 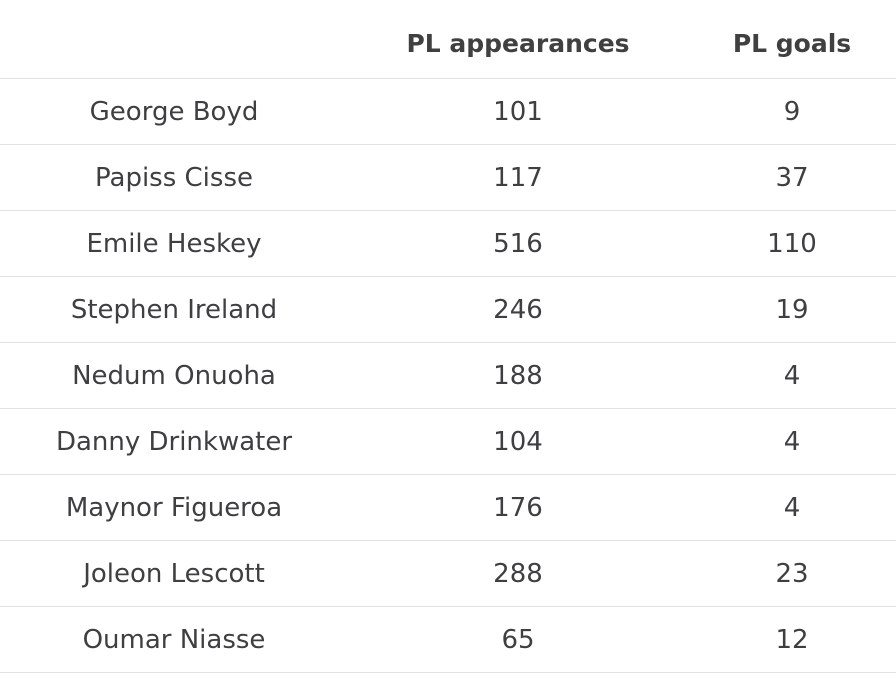 I want to click on table-row: Stephen Ireland 246 19, so click(x=448, y=310).